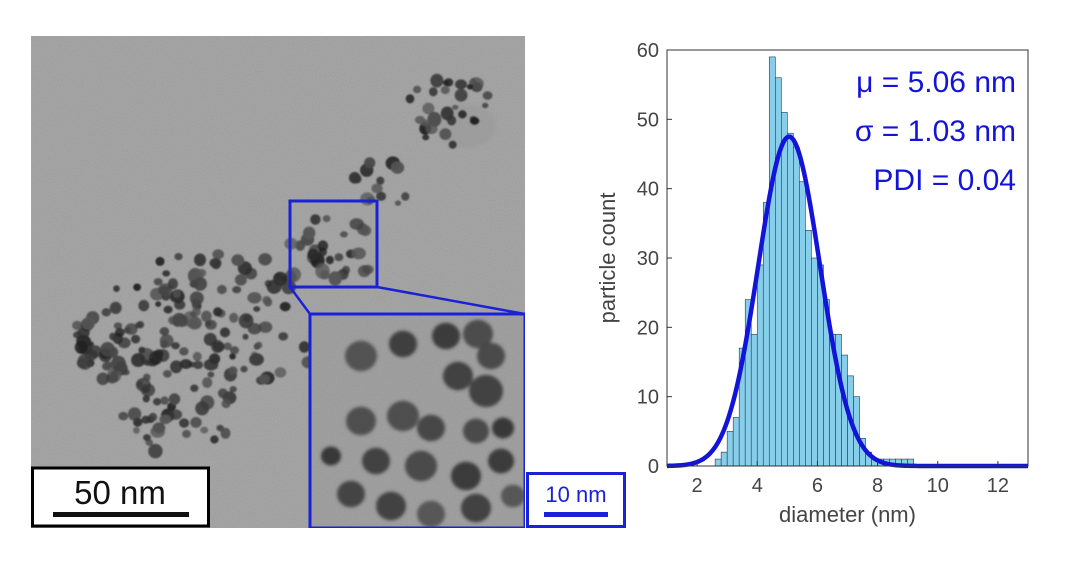 The height and width of the screenshot is (566, 1068). I want to click on zoom-connector-left, so click(300, 300).